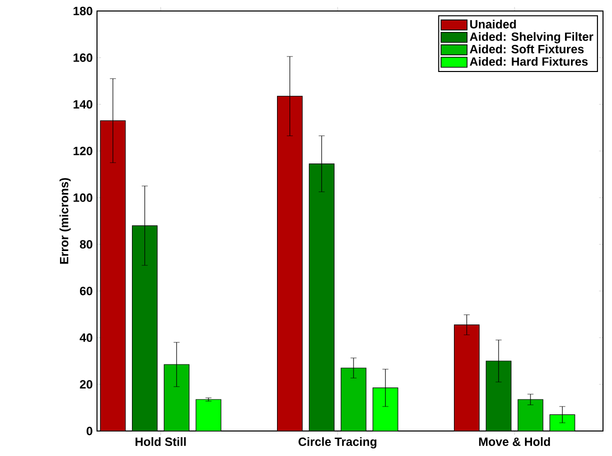 The width and height of the screenshot is (612, 456). I want to click on legend-label: Aided: Hard Fixtures, so click(529, 61).